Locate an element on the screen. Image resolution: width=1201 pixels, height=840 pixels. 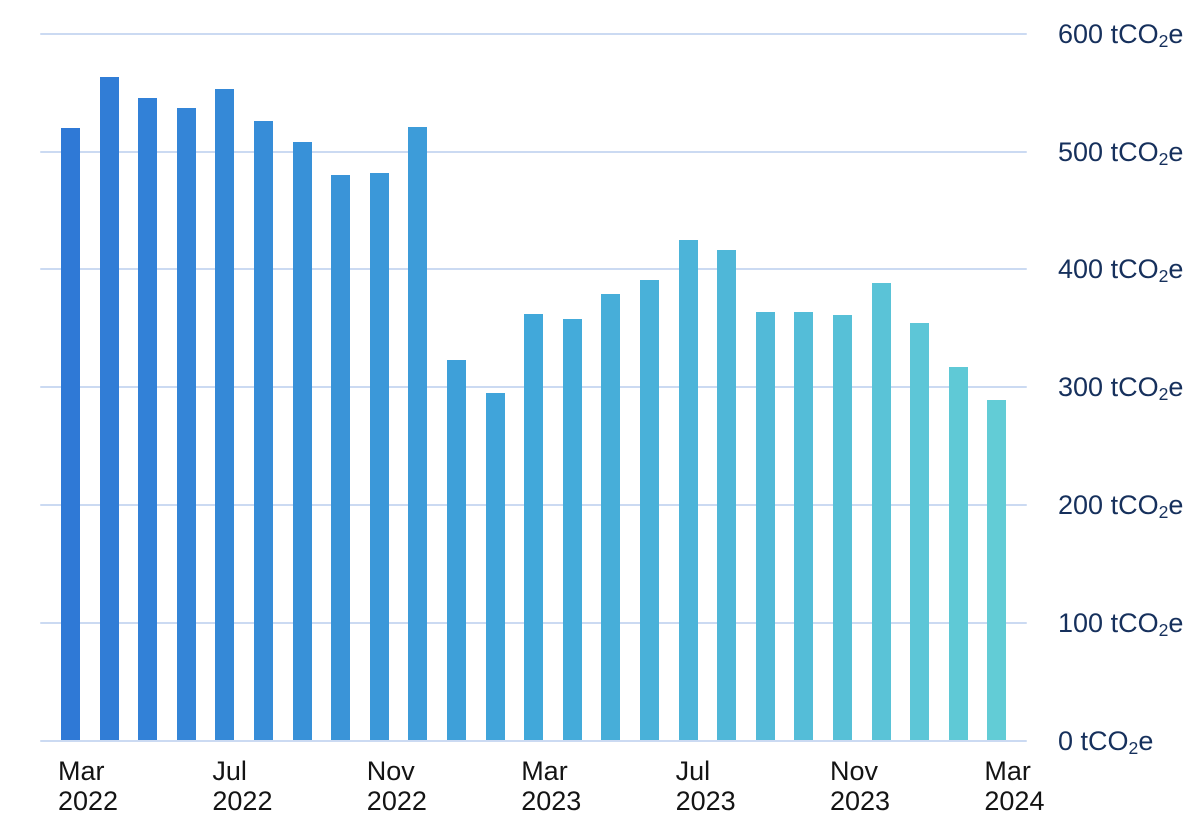
y-tick-label-0: 0 tCO2e is located at coordinates (1106, 741).